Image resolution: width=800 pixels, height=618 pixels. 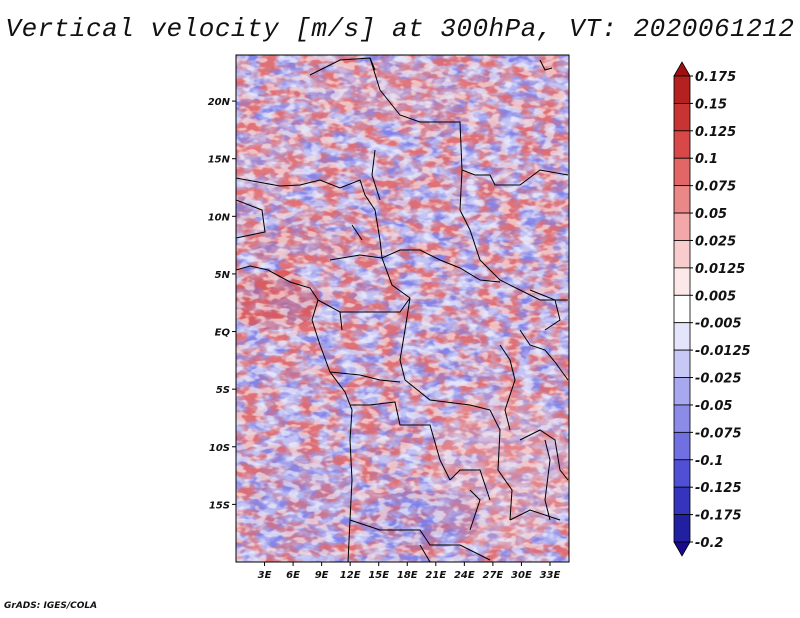 I want to click on colorbar-label: -0.025, so click(x=718, y=379).